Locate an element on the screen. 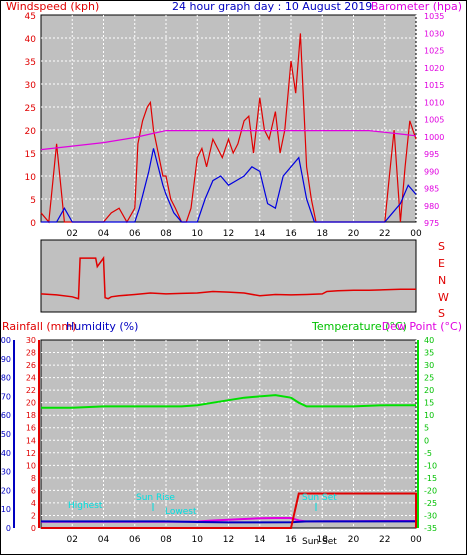 The height and width of the screenshot is (555, 467). windspeed-axis-title: Windspeed (kph) is located at coordinates (52, 6).